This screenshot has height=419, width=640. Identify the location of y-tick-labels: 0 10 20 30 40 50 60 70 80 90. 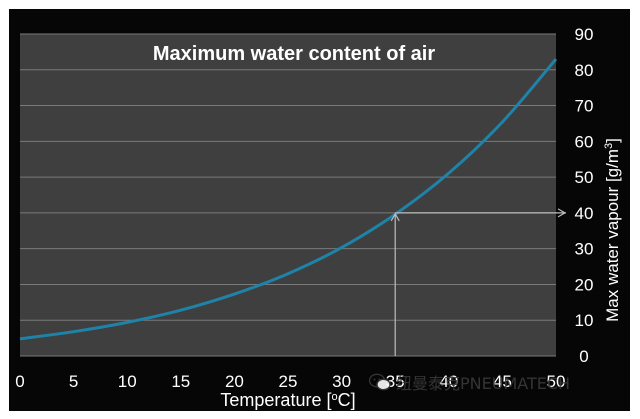
(584, 195).